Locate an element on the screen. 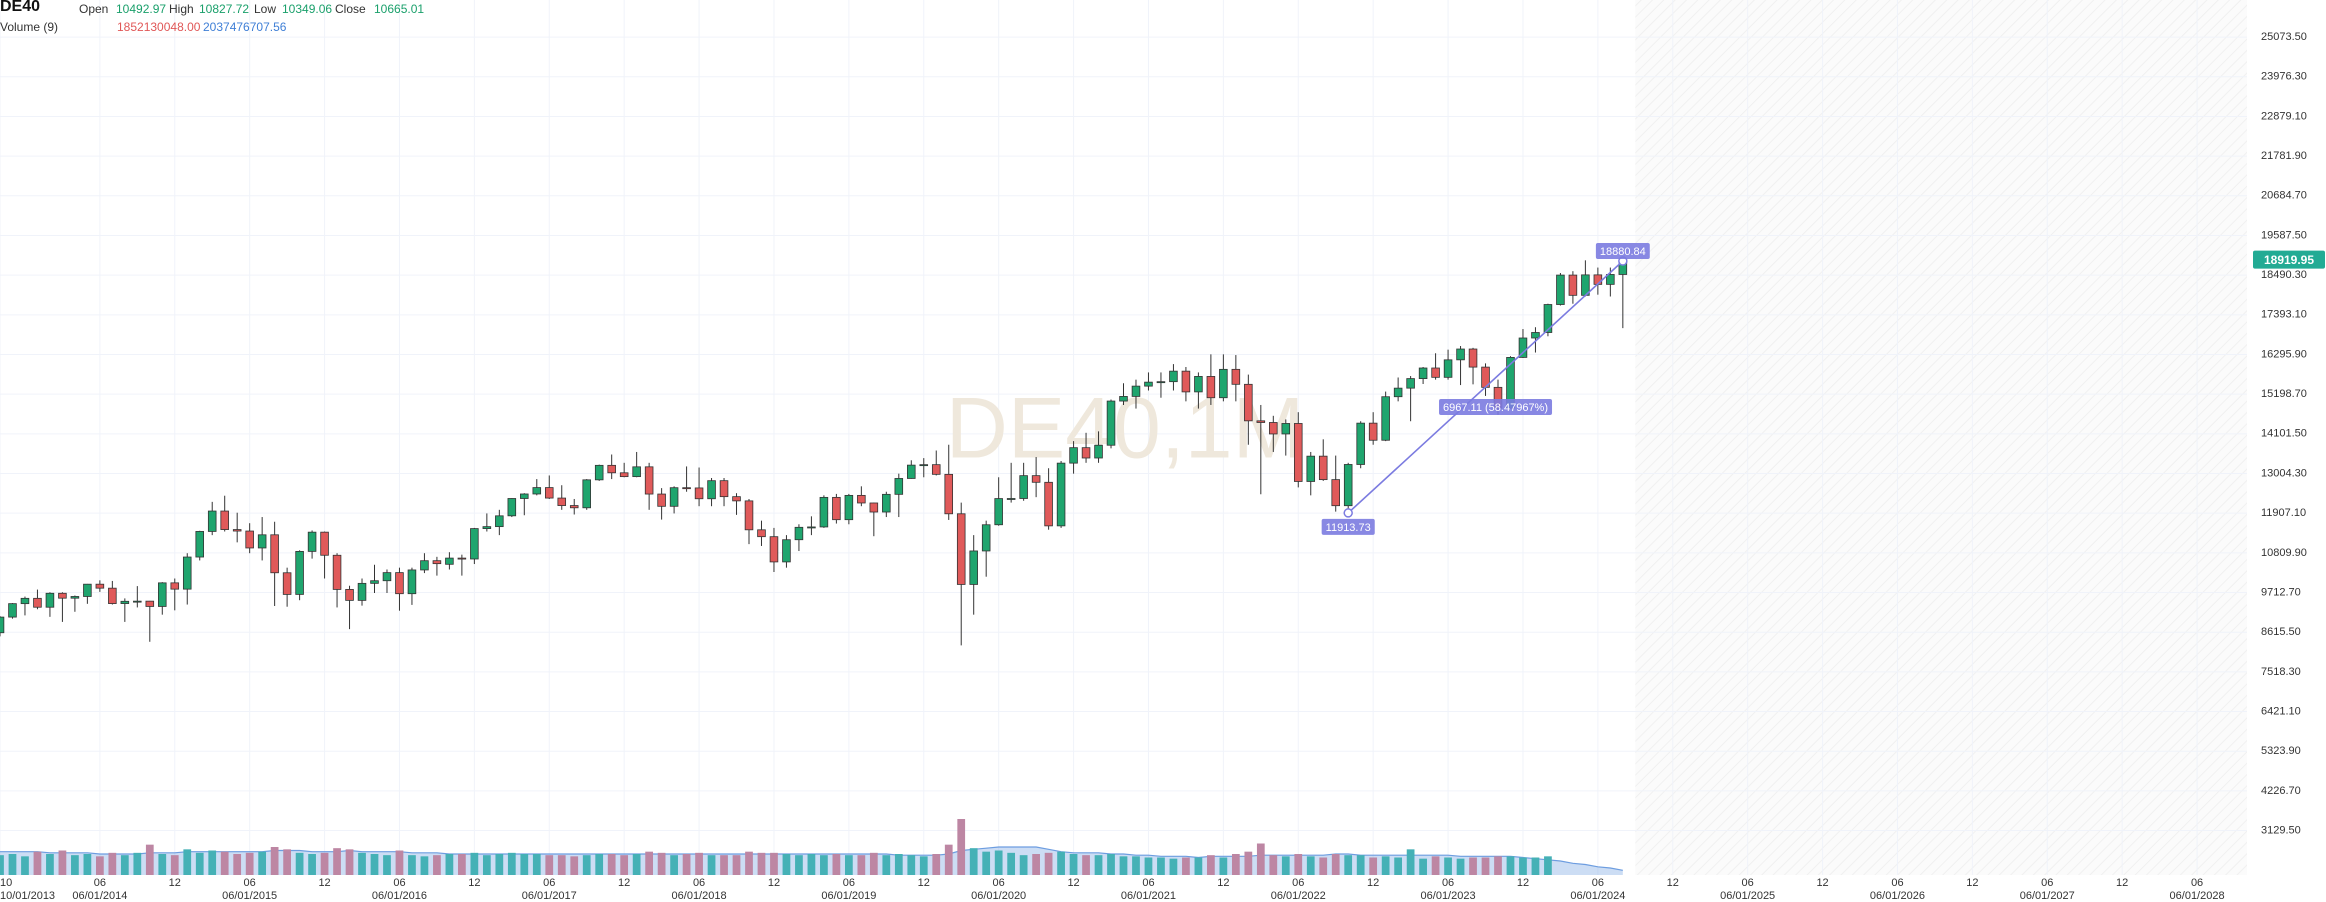  high-label: High is located at coordinates (181, 9).